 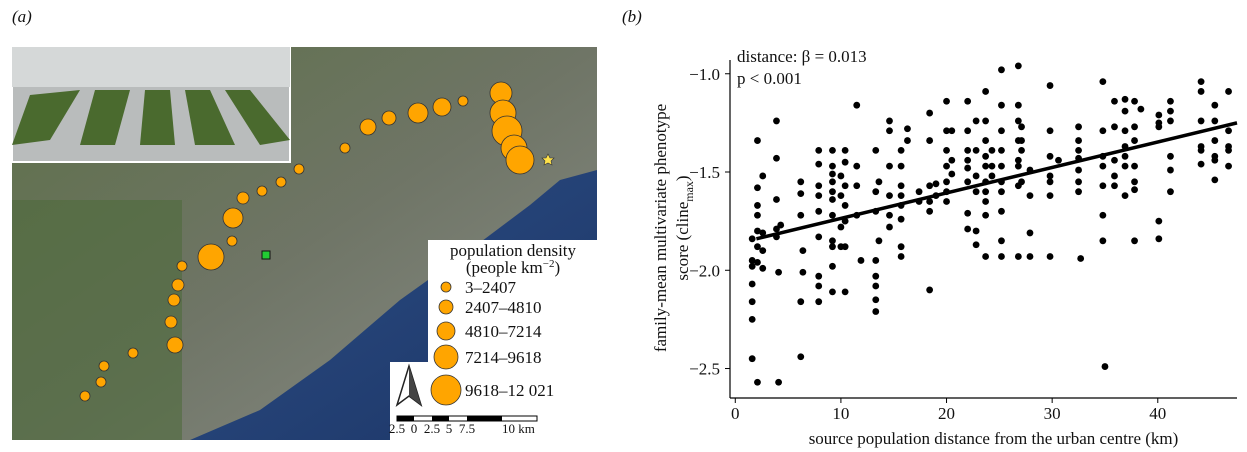 I want to click on legend-label: 4810–7214, so click(x=503, y=331).